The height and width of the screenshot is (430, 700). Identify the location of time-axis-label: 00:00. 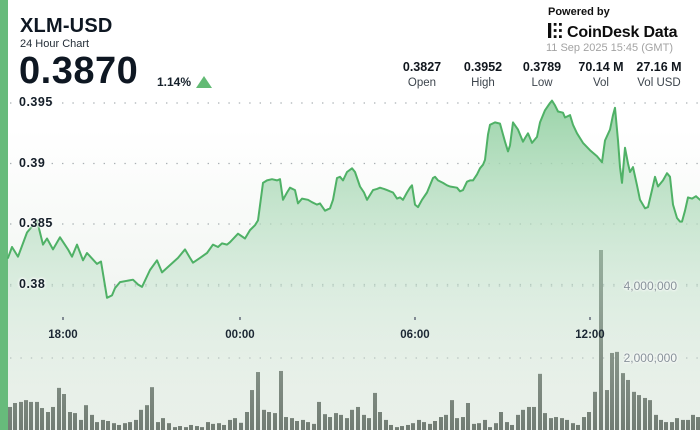
(240, 335).